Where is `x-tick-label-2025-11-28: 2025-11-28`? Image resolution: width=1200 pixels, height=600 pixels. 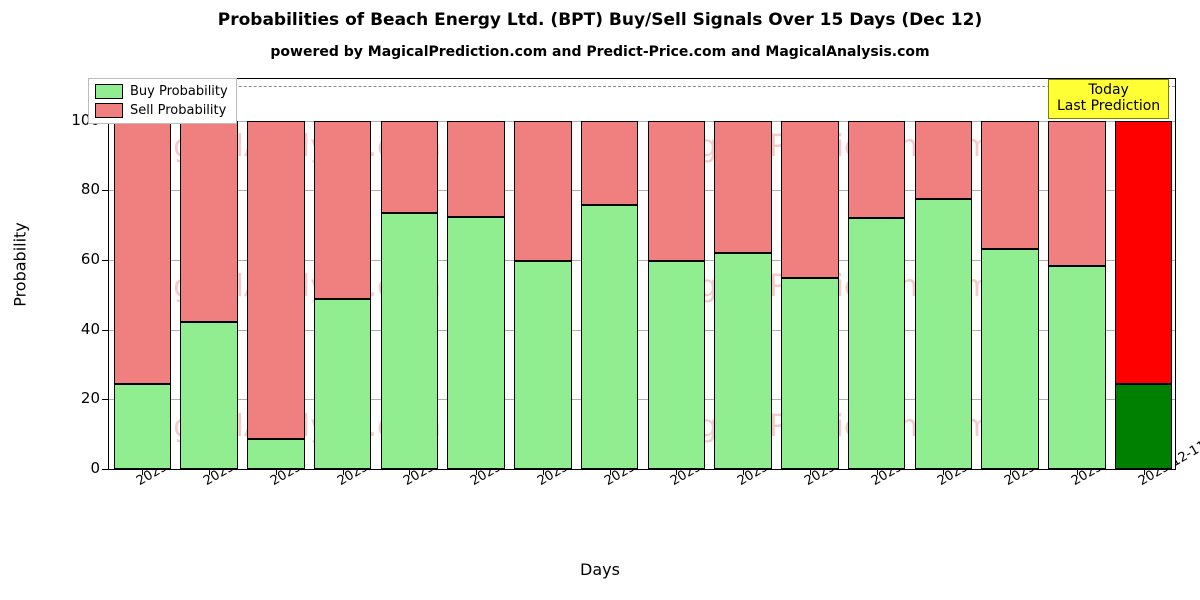 x-tick-label-2025-11-28: 2025-11-28 is located at coordinates (571, 463).